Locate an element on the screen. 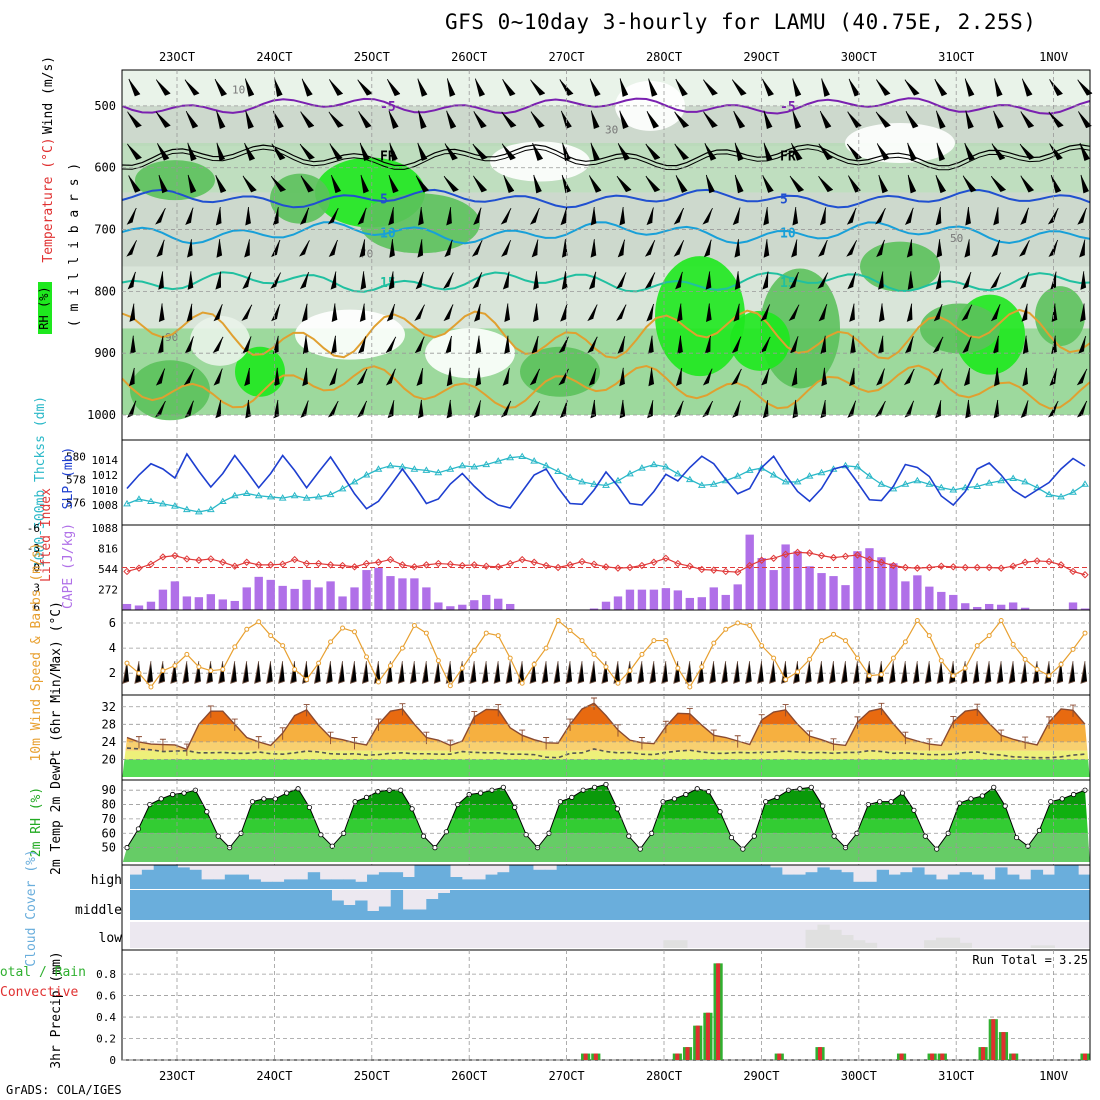  top-date-label: 23OCT is located at coordinates (177, 57).